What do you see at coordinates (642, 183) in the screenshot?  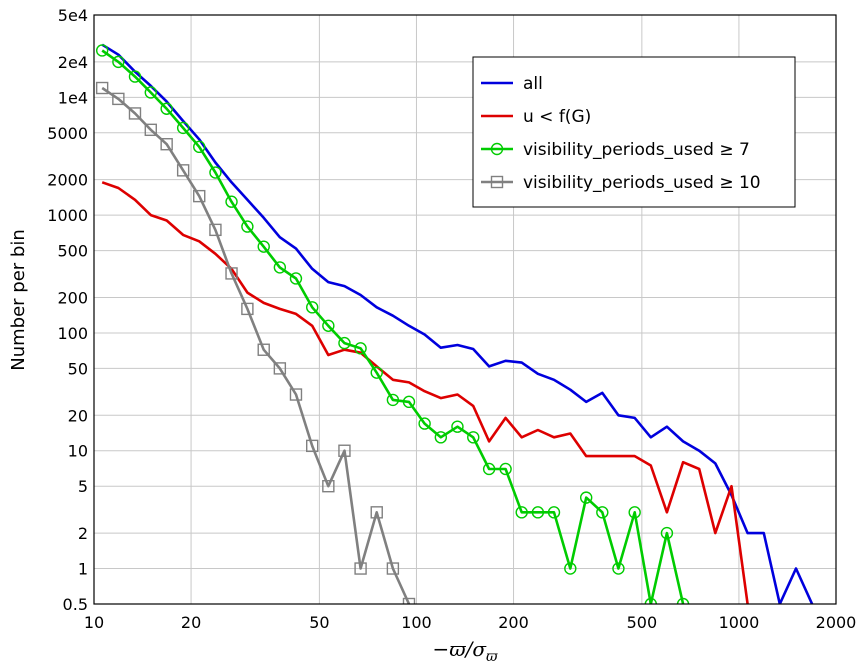 I see `legend-entry-label: visibility_periods_used ≥ 10` at bounding box center [642, 183].